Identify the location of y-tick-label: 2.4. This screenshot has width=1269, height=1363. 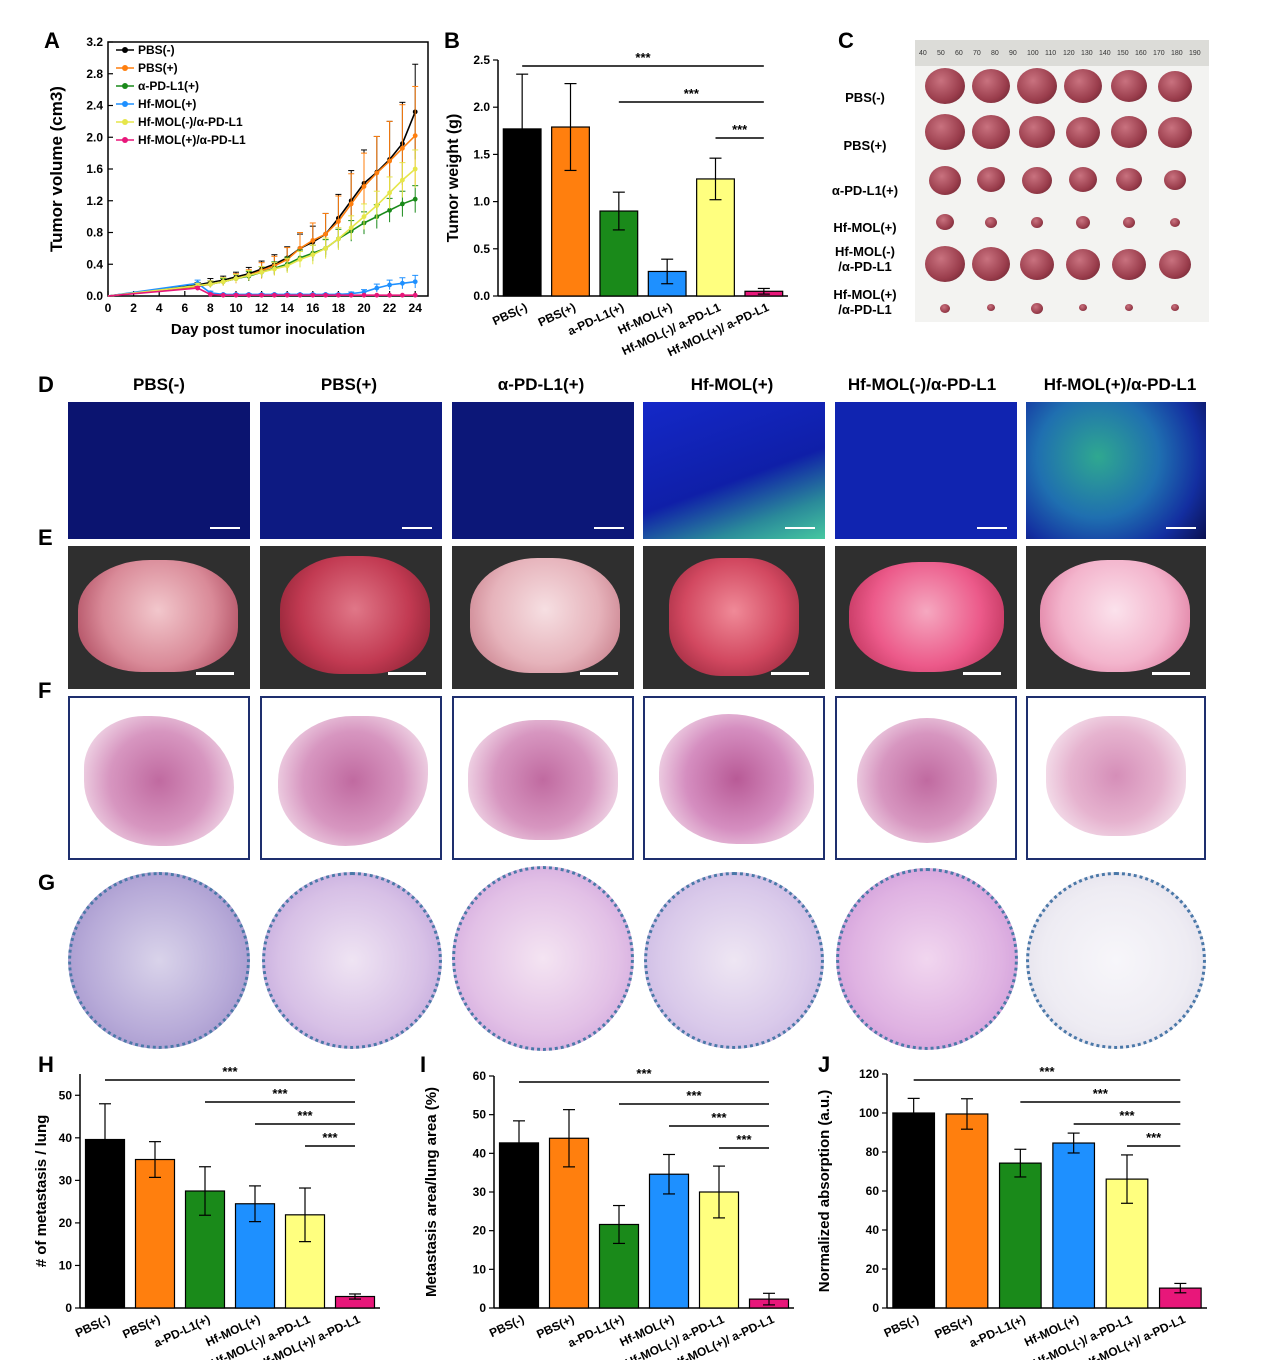
(94, 106).